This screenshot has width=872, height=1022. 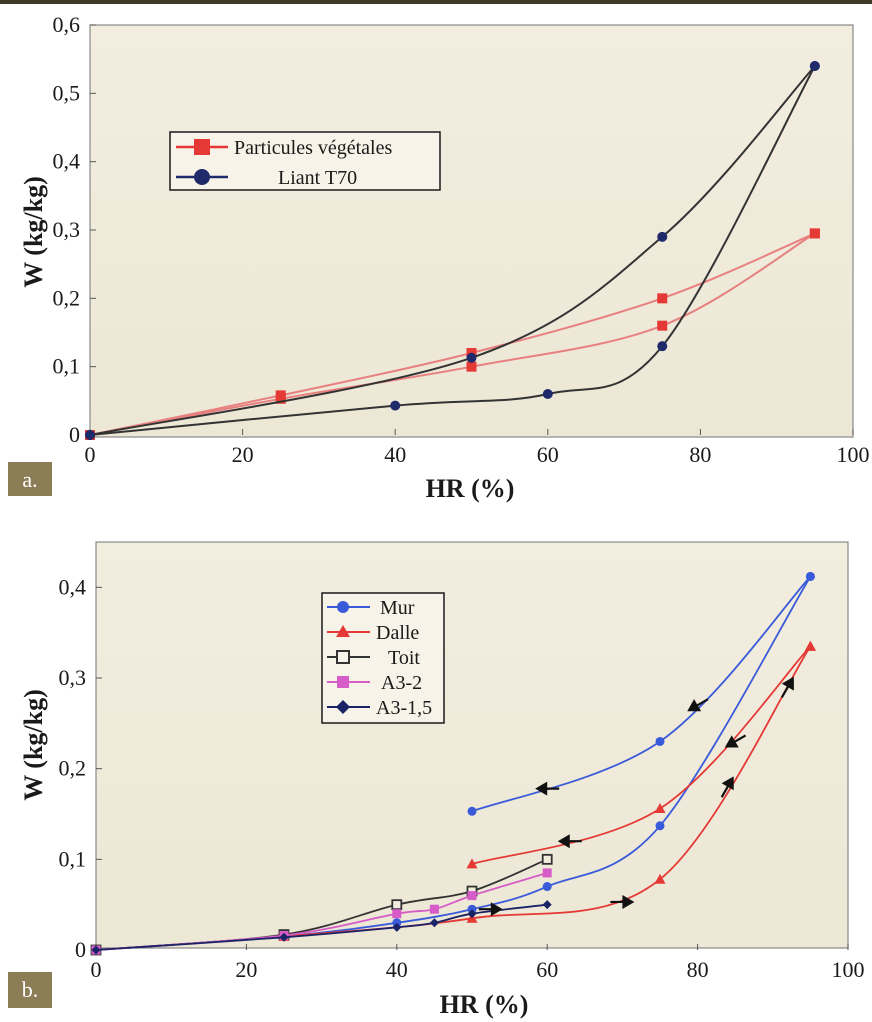 I want to click on x-tick-label-b-3: 60, so click(x=547, y=969).